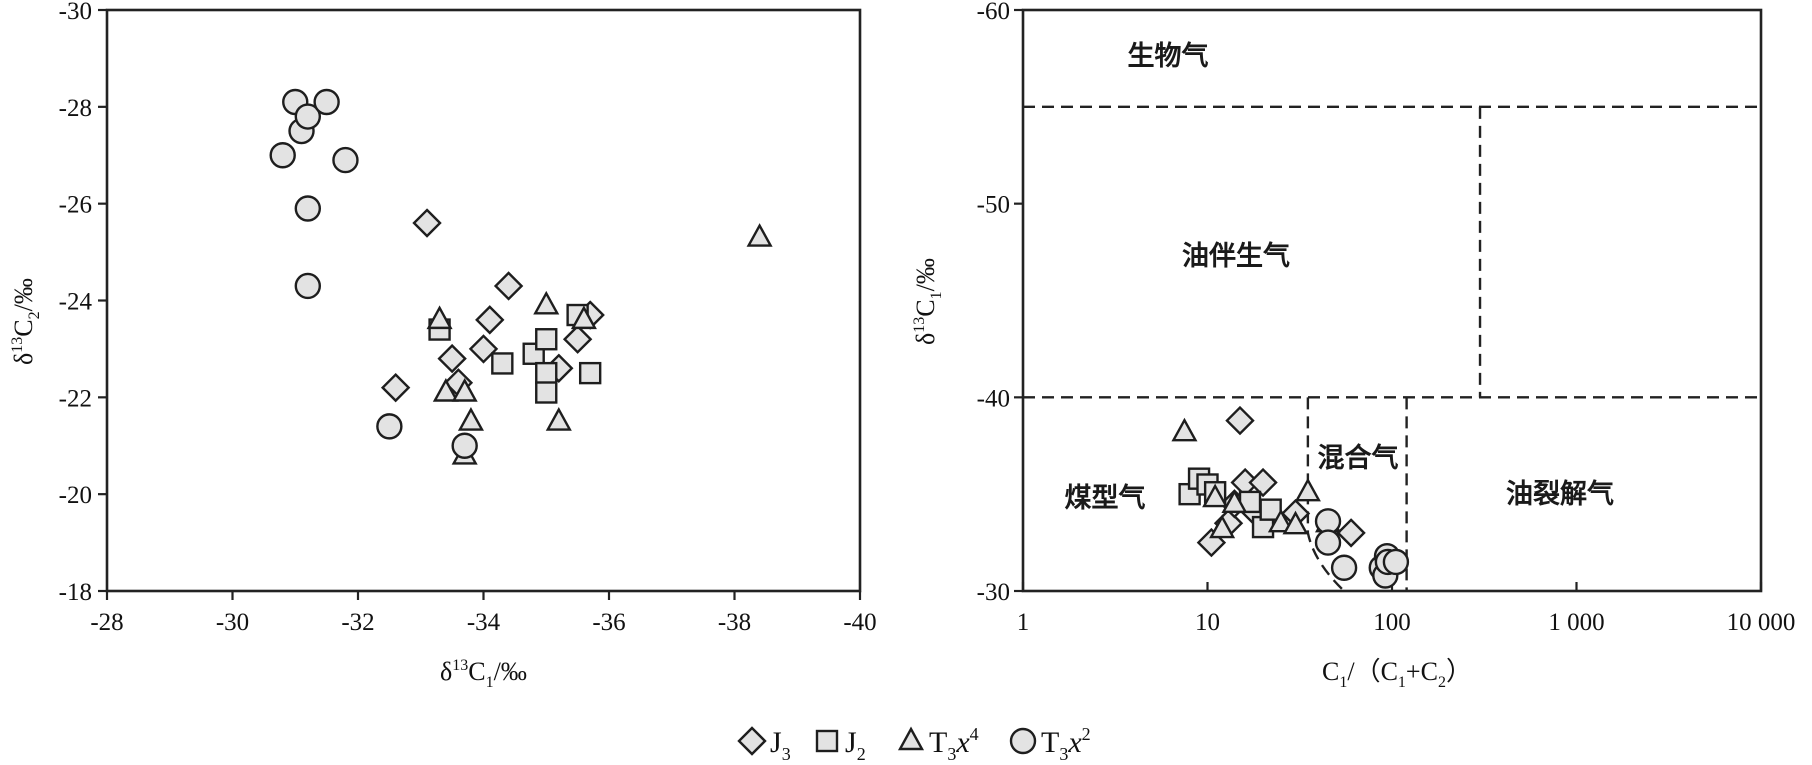 This screenshot has height=765, width=1812. Describe the element at coordinates (827, 741) in the screenshot. I see `legend-marker-square` at that location.